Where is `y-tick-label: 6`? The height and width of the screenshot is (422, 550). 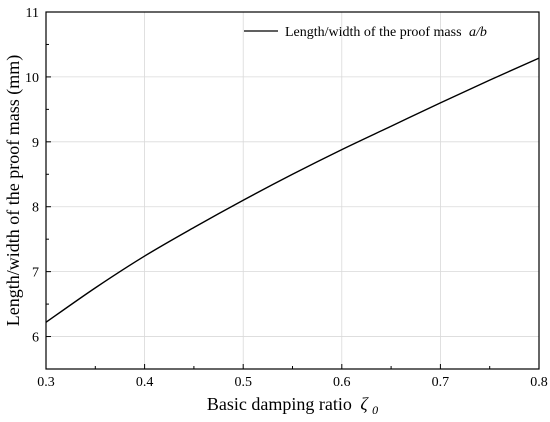
y-tick-label: 6 is located at coordinates (35, 338).